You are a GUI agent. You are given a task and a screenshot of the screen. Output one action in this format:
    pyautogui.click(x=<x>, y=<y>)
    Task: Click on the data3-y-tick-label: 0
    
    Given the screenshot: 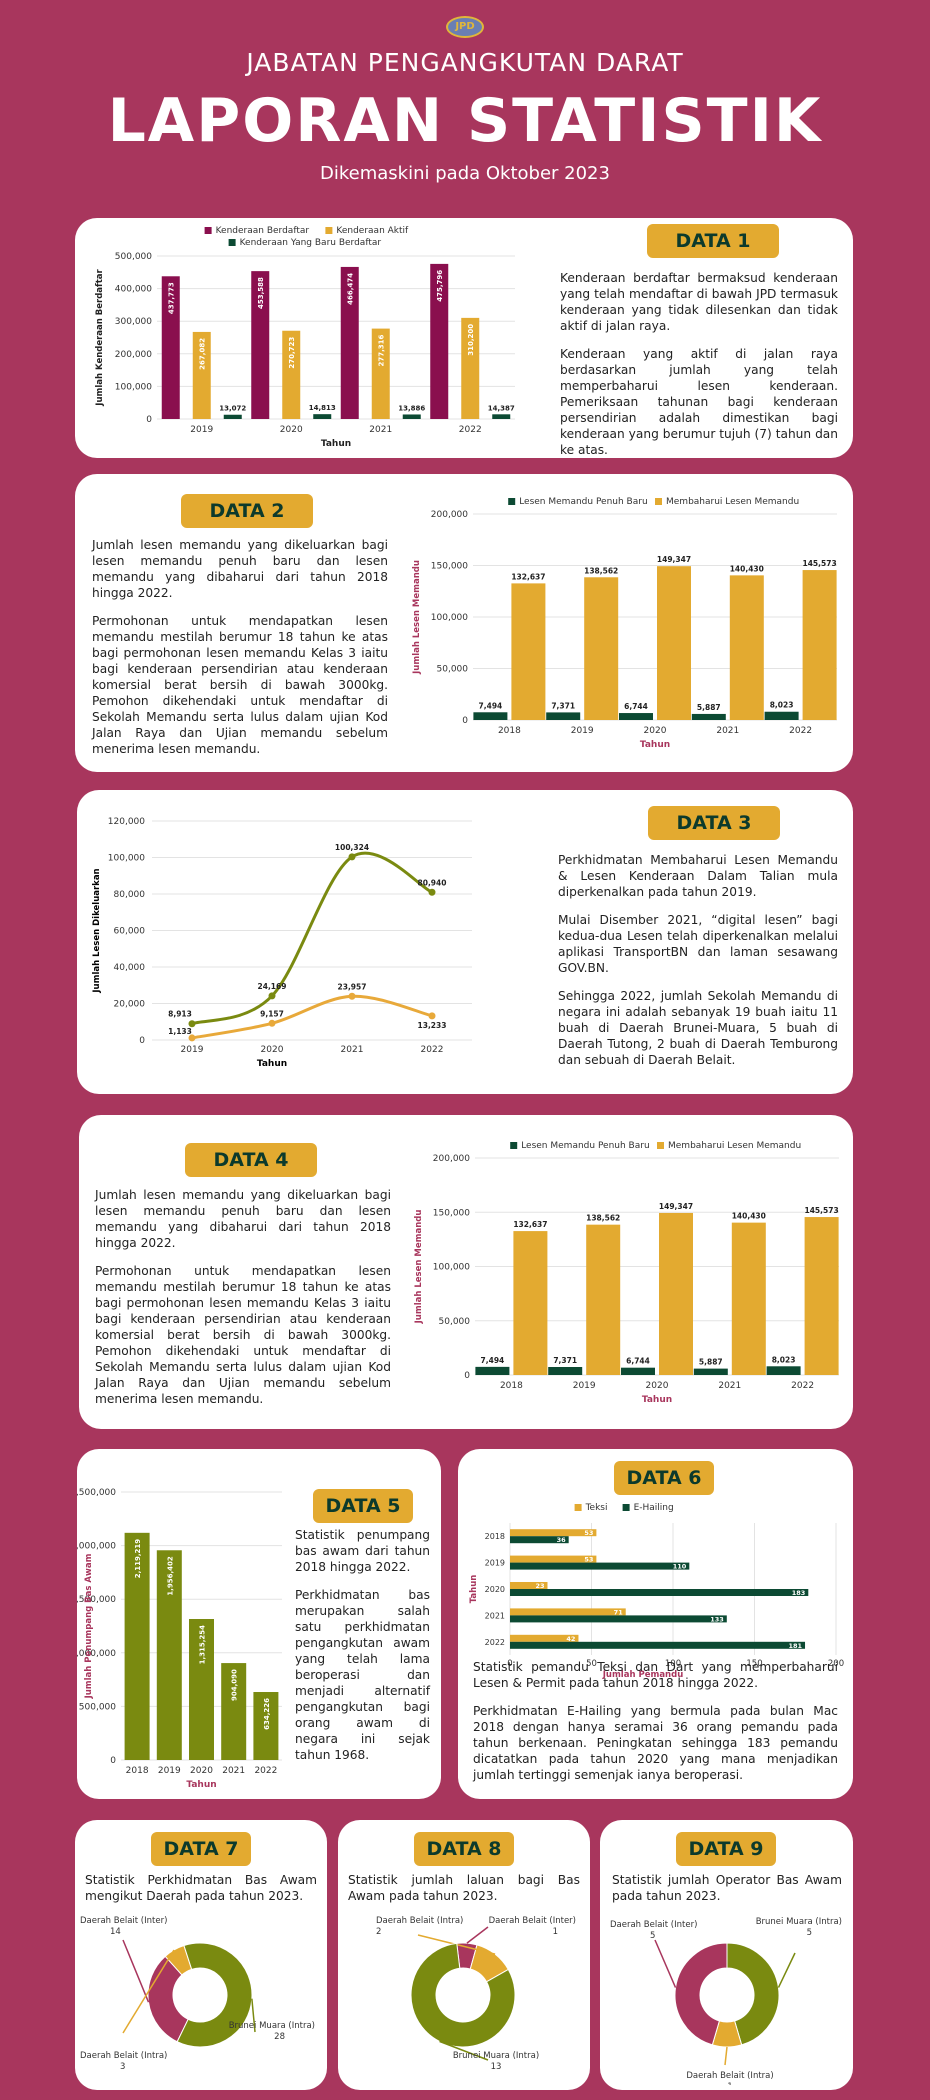 What is the action you would take?
    pyautogui.click(x=142, y=1041)
    